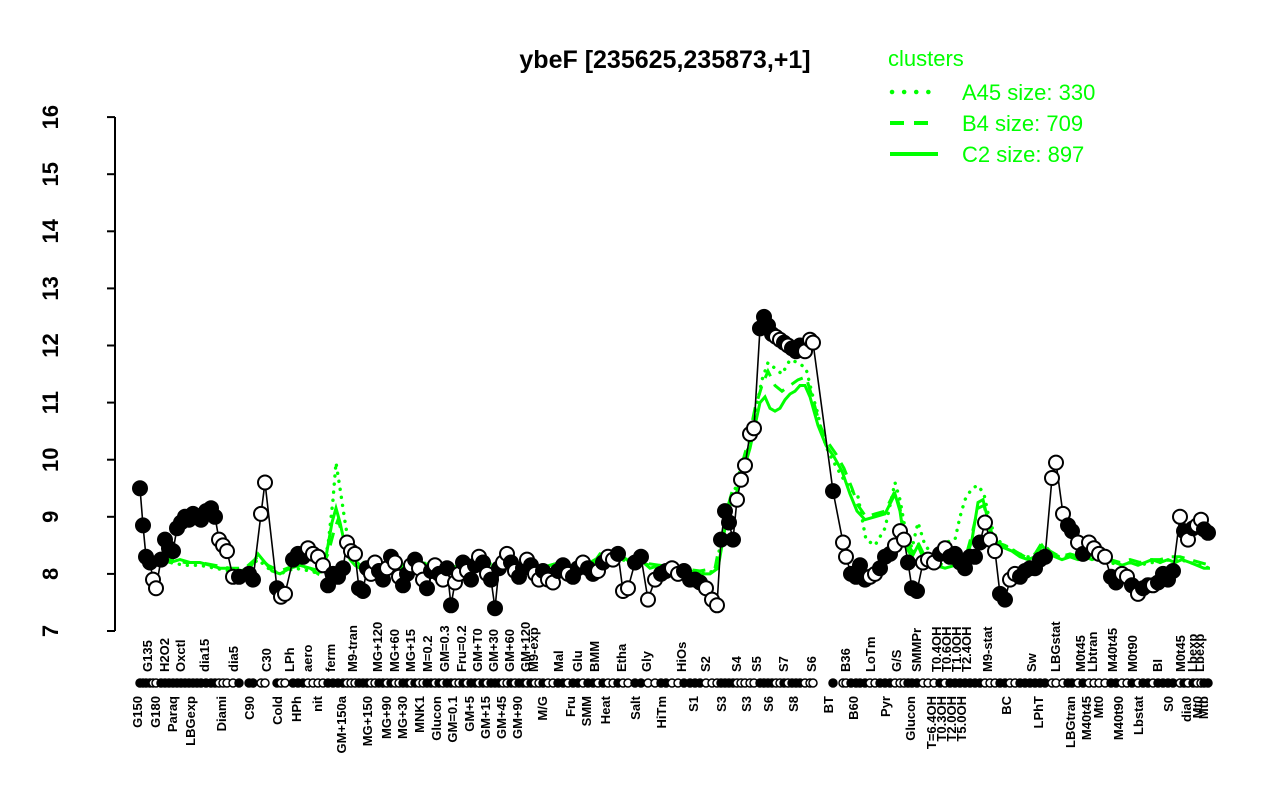 The width and height of the screenshot is (1280, 800). What do you see at coordinates (394, 650) in the screenshot?
I see `condition-label: MG+60` at bounding box center [394, 650].